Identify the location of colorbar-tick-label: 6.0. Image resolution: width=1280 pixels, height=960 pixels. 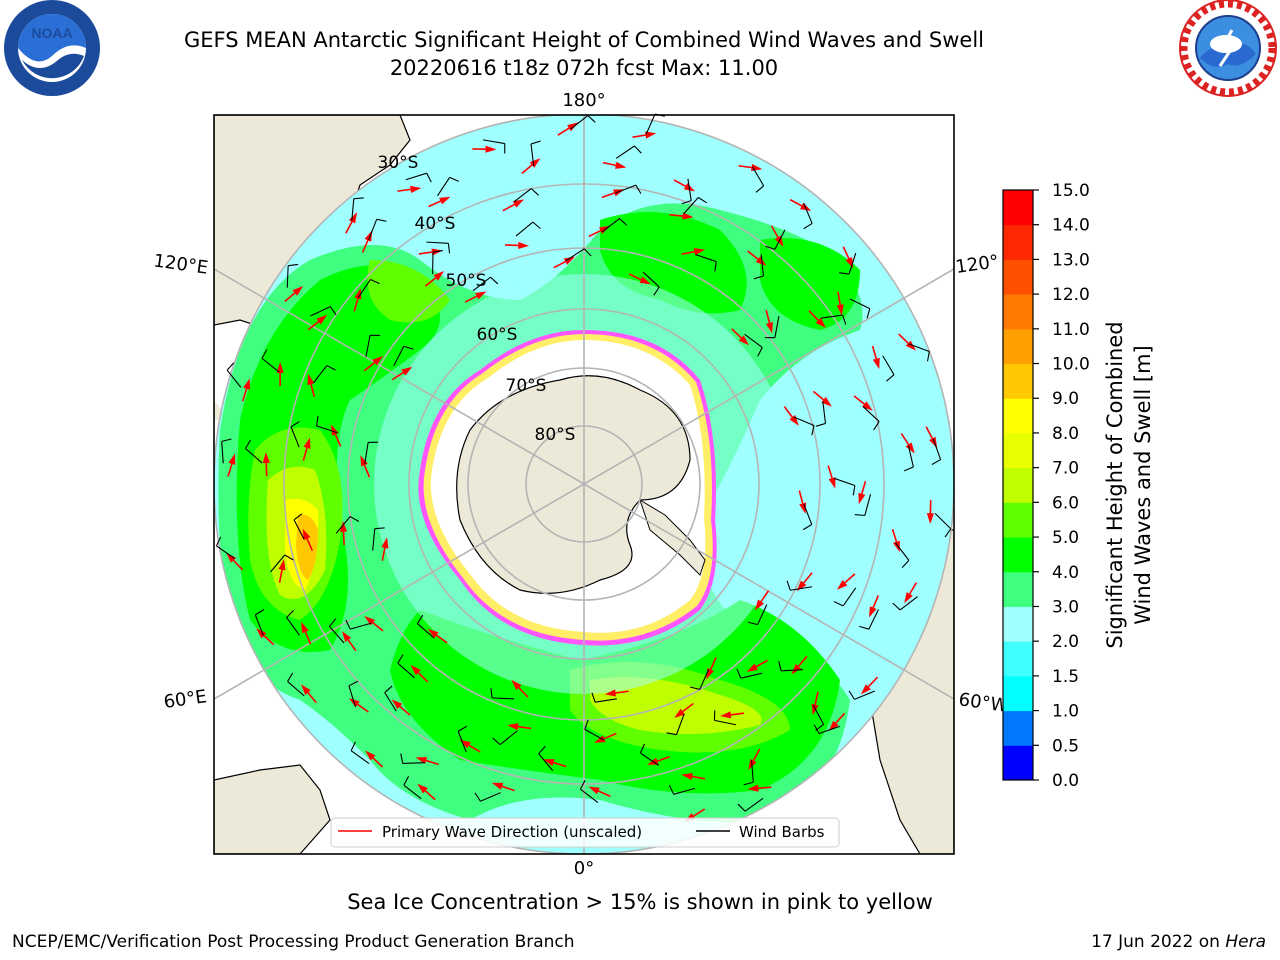
(1065, 503).